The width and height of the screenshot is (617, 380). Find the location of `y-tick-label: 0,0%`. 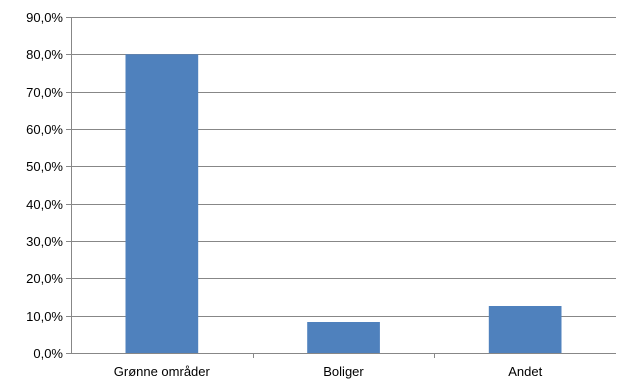

y-tick-label: 0,0% is located at coordinates (48, 353).